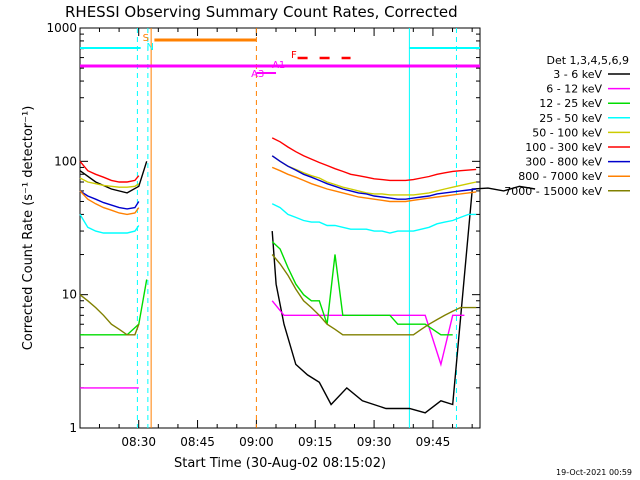  Describe the element at coordinates (433, 442) in the screenshot. I see `x-tick-label: 09:45` at that location.